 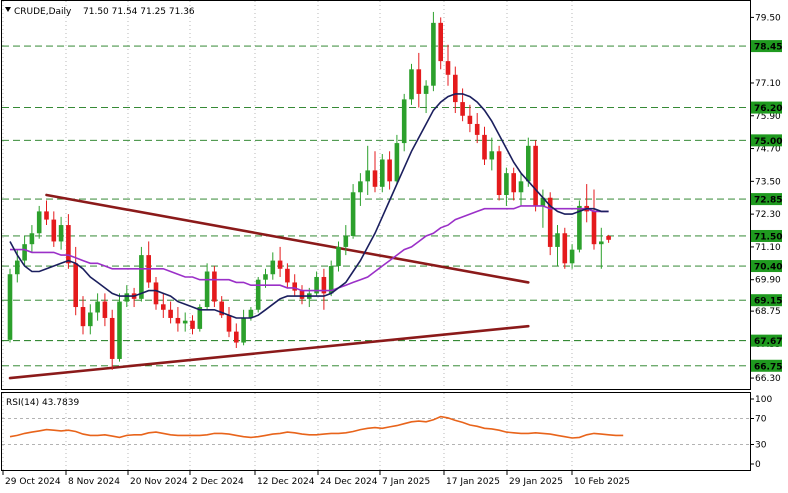 What do you see at coordinates (768, 109) in the screenshot?
I see `price-level-badge-label: 76.20` at bounding box center [768, 109].